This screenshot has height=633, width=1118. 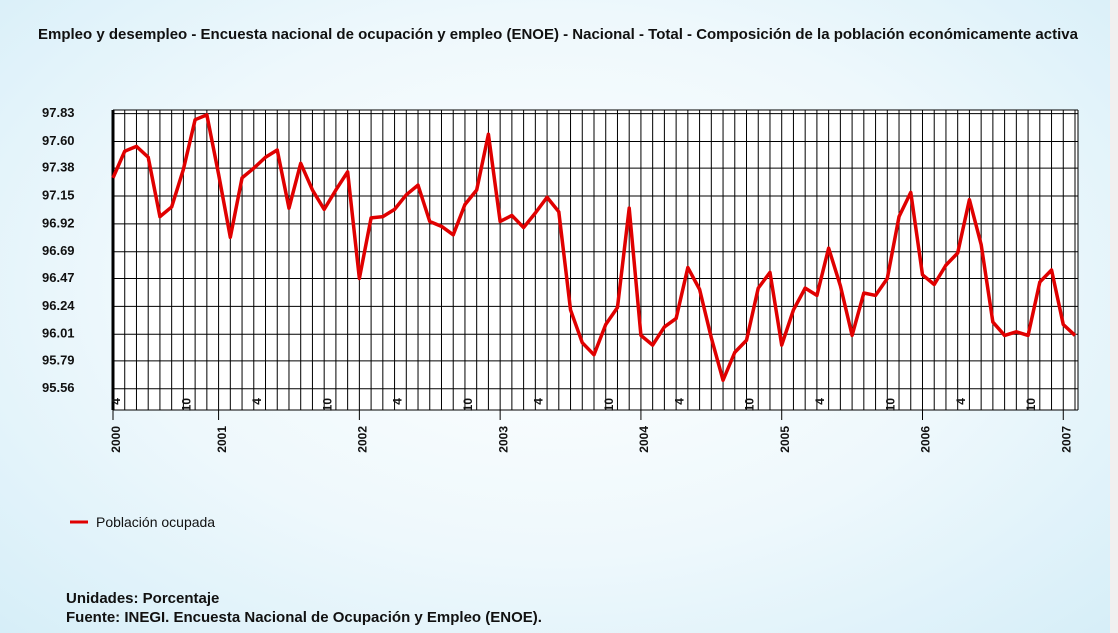 What do you see at coordinates (58, 387) in the screenshot?
I see `y-tick-label: 95.56` at bounding box center [58, 387].